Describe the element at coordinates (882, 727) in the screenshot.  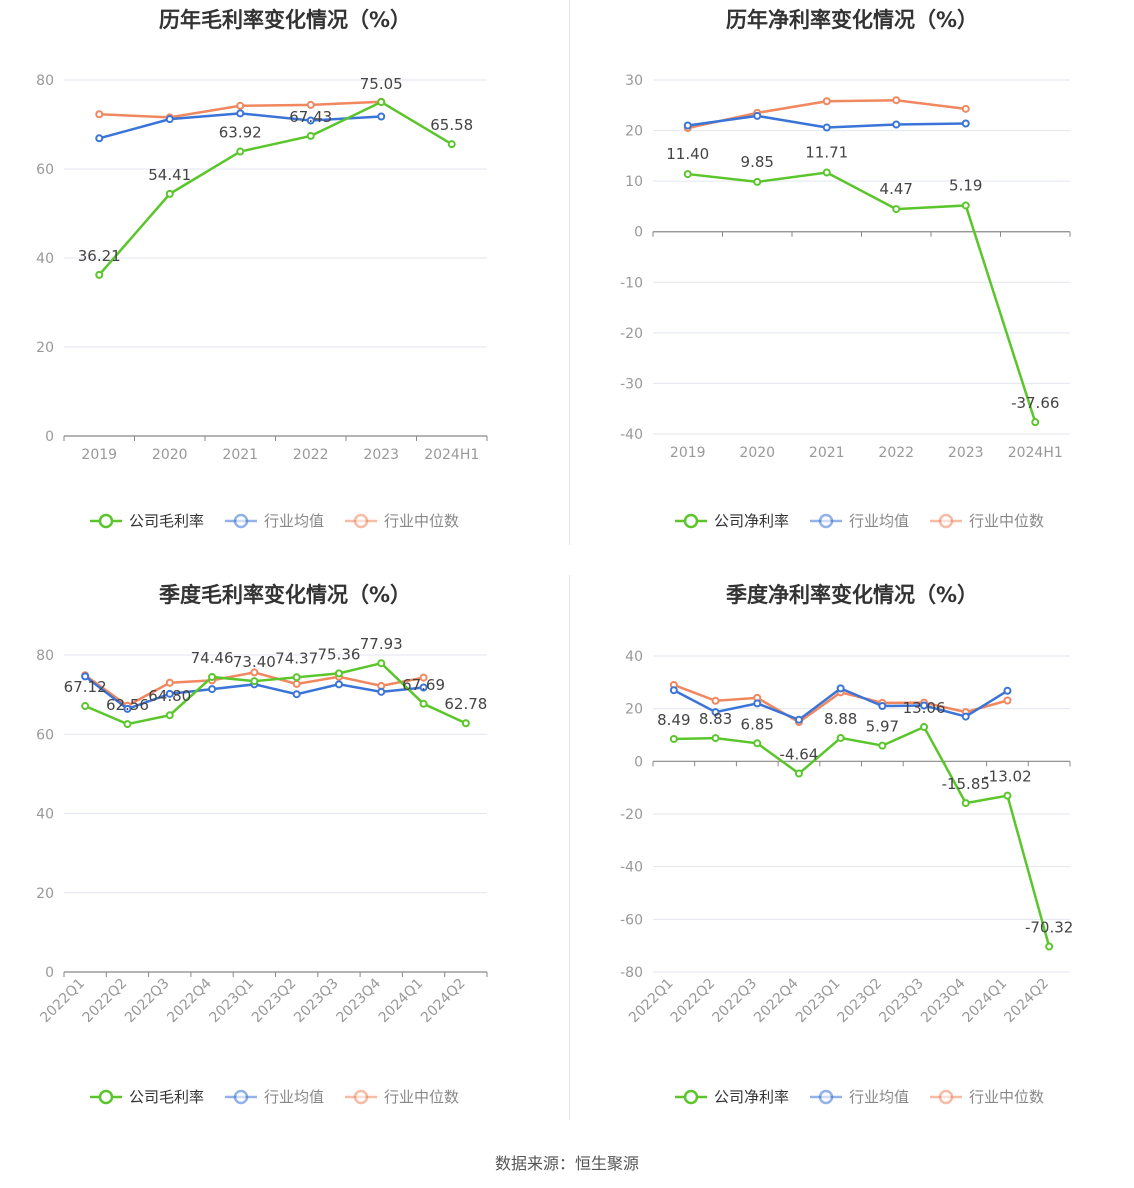
I see `data-label: 5.97` at that location.